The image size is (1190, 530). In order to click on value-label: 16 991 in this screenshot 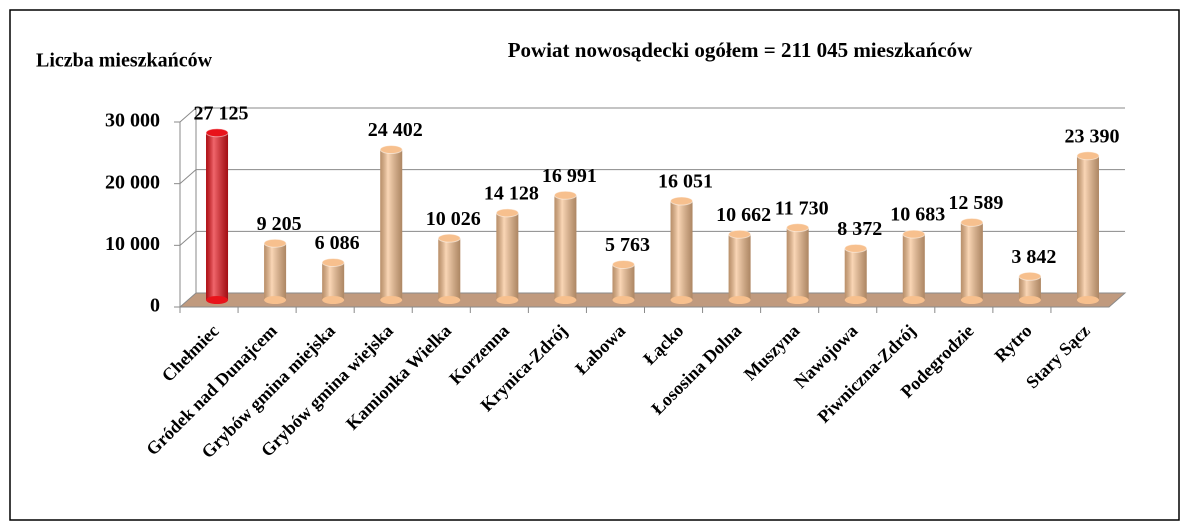, I will do `click(569, 176)`.